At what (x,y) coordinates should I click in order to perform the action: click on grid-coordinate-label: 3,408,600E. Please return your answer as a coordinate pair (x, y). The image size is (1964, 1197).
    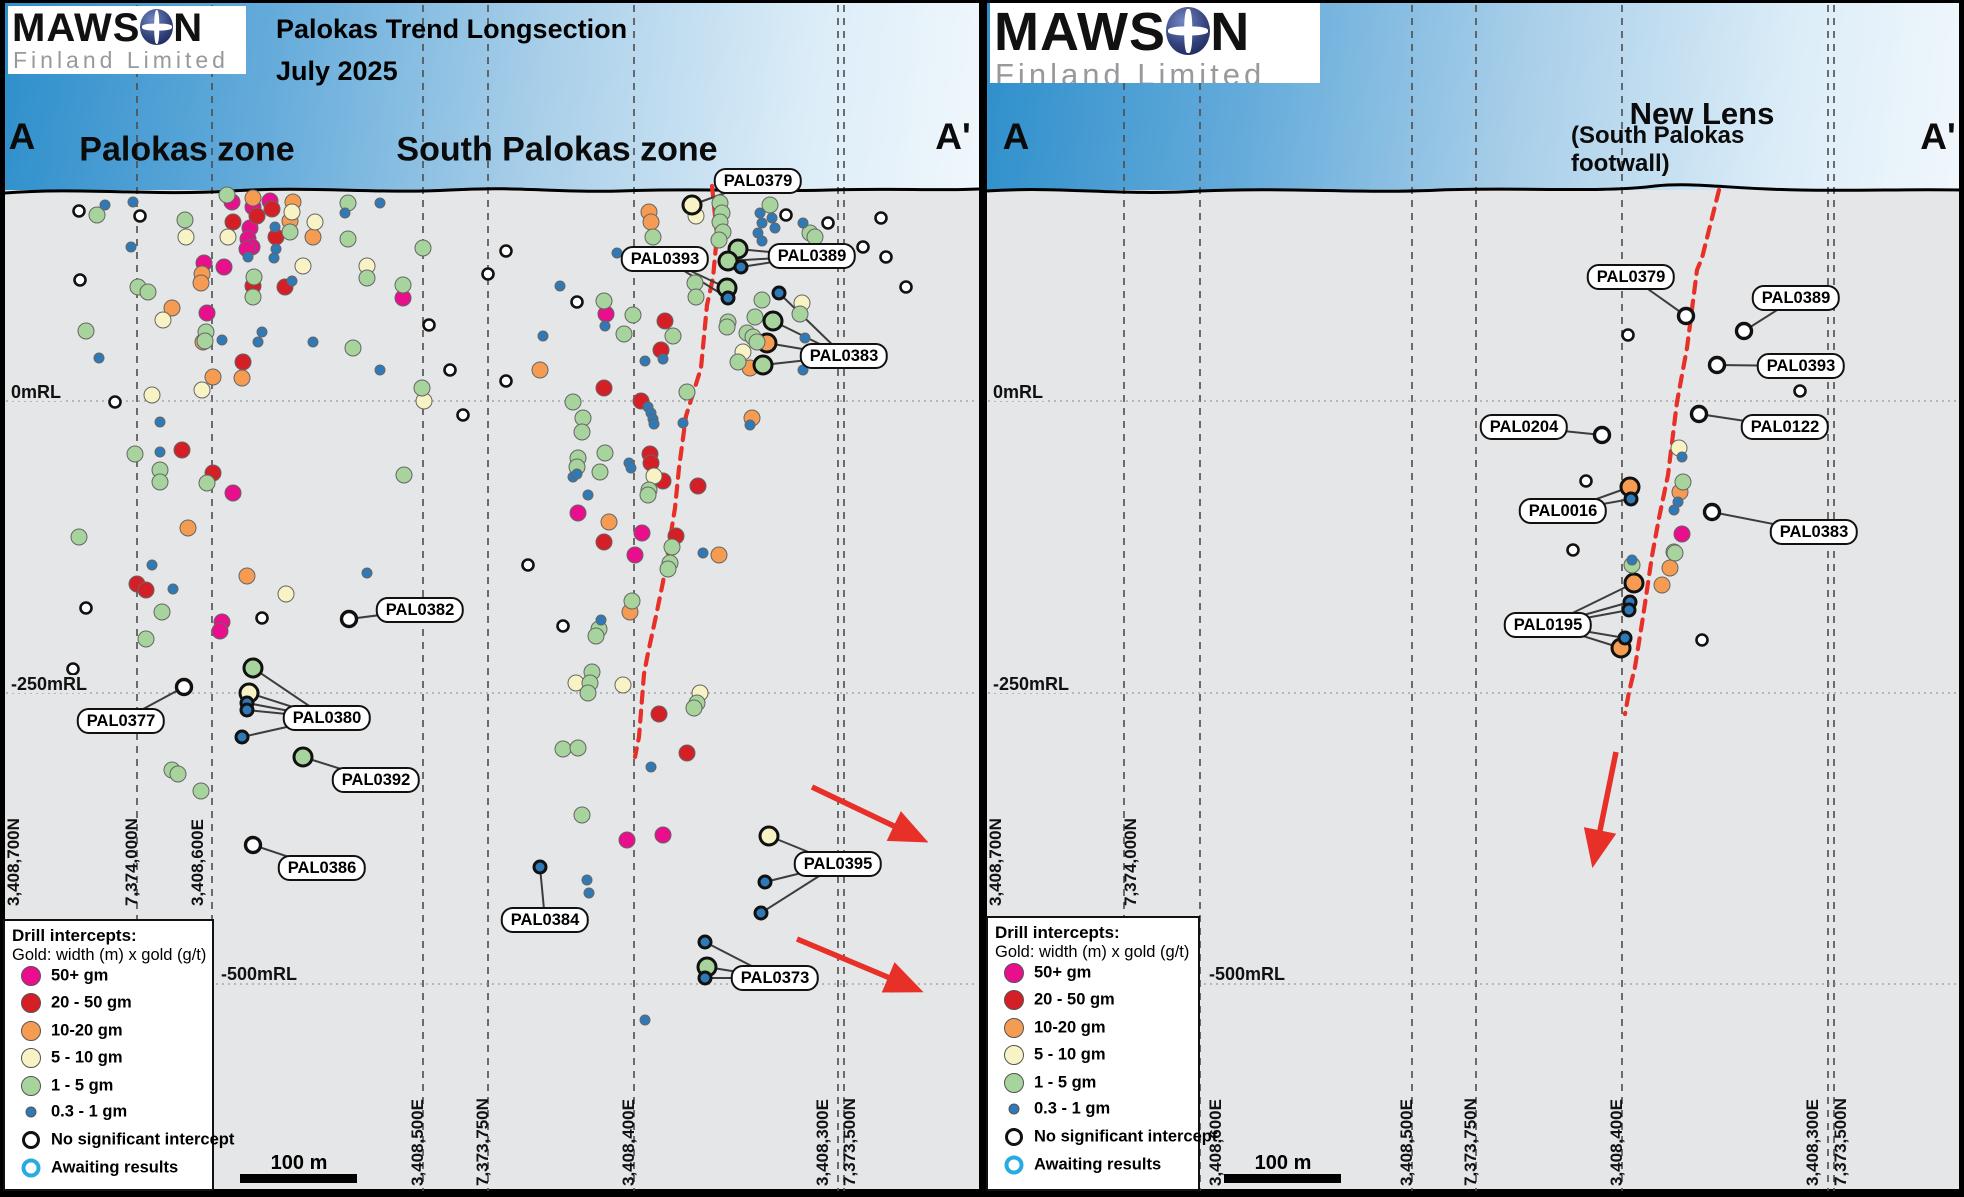
    Looking at the image, I should click on (197, 862).